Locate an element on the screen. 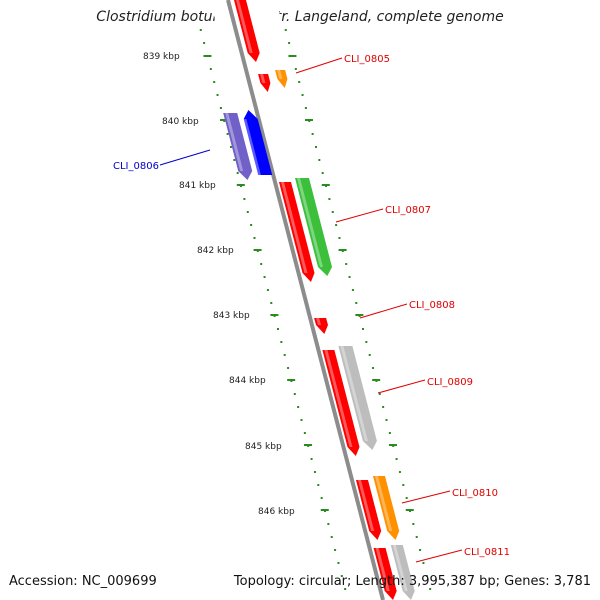 The height and width of the screenshot is (600, 600). scale-label-844: 844 kbp is located at coordinates (247, 381).